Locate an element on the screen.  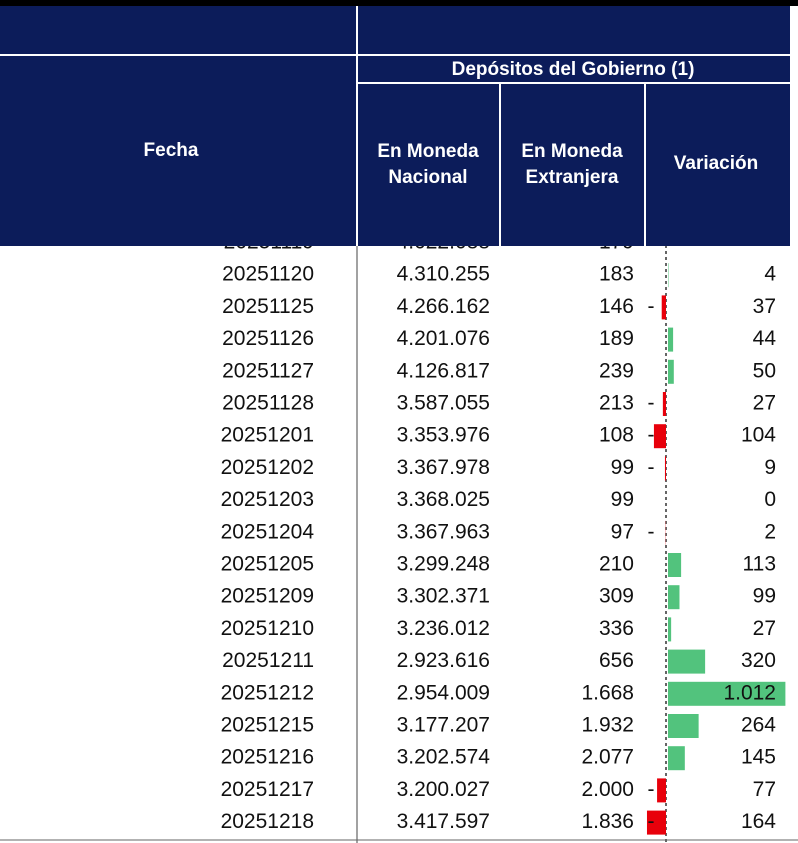
nacional-cell: 3.367.963 is located at coordinates (443, 531).